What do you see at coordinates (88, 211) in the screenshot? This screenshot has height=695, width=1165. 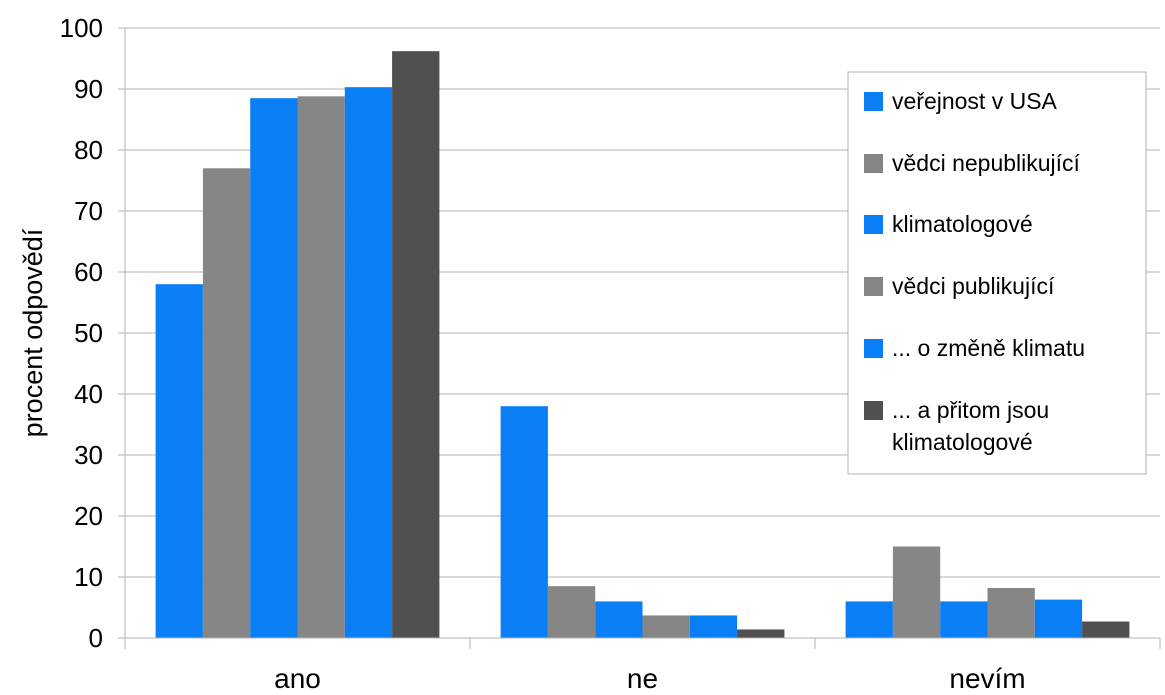 I see `y-tick-label: 70` at bounding box center [88, 211].